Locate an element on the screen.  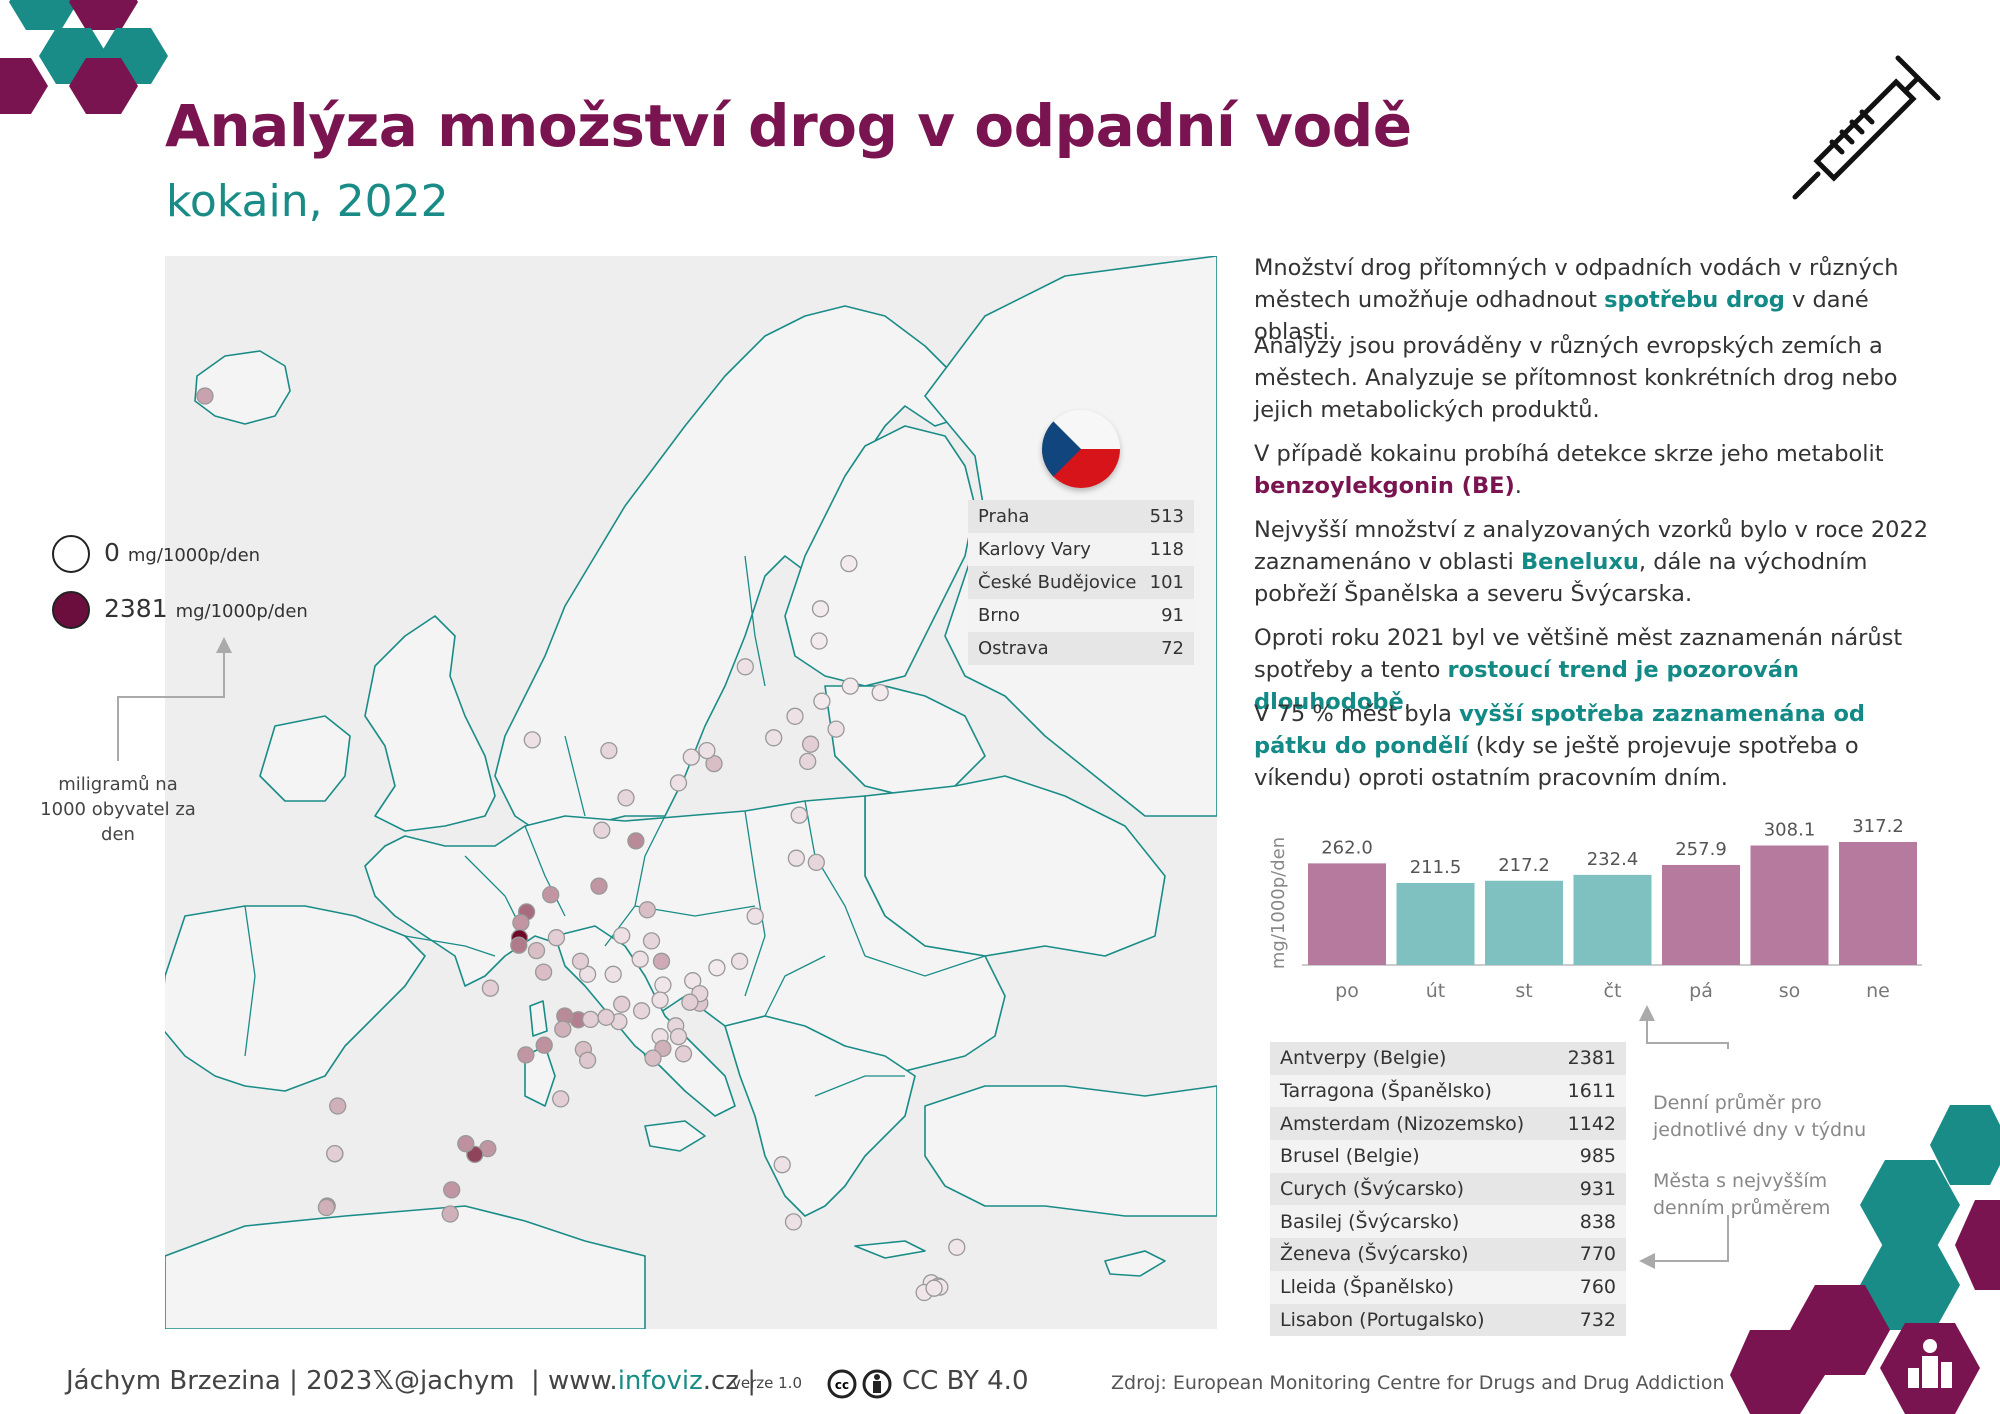
ireland-shape is located at coordinates (305, 758).